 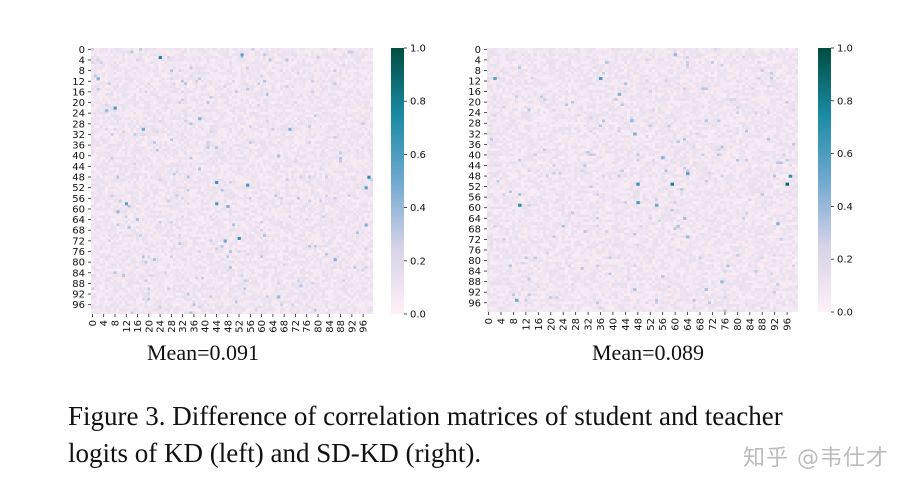 What do you see at coordinates (127, 326) in the screenshot?
I see `x-tick-label: 12` at bounding box center [127, 326].